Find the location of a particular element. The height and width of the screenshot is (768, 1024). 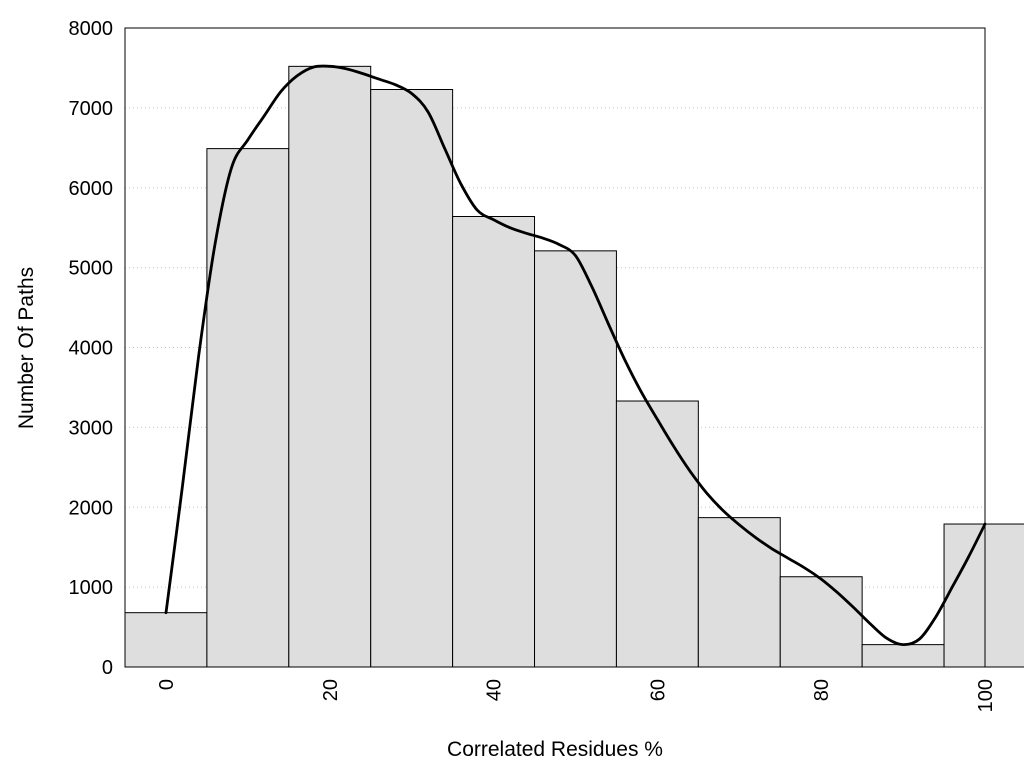

y-tick-label: 2000 is located at coordinates (91, 508).